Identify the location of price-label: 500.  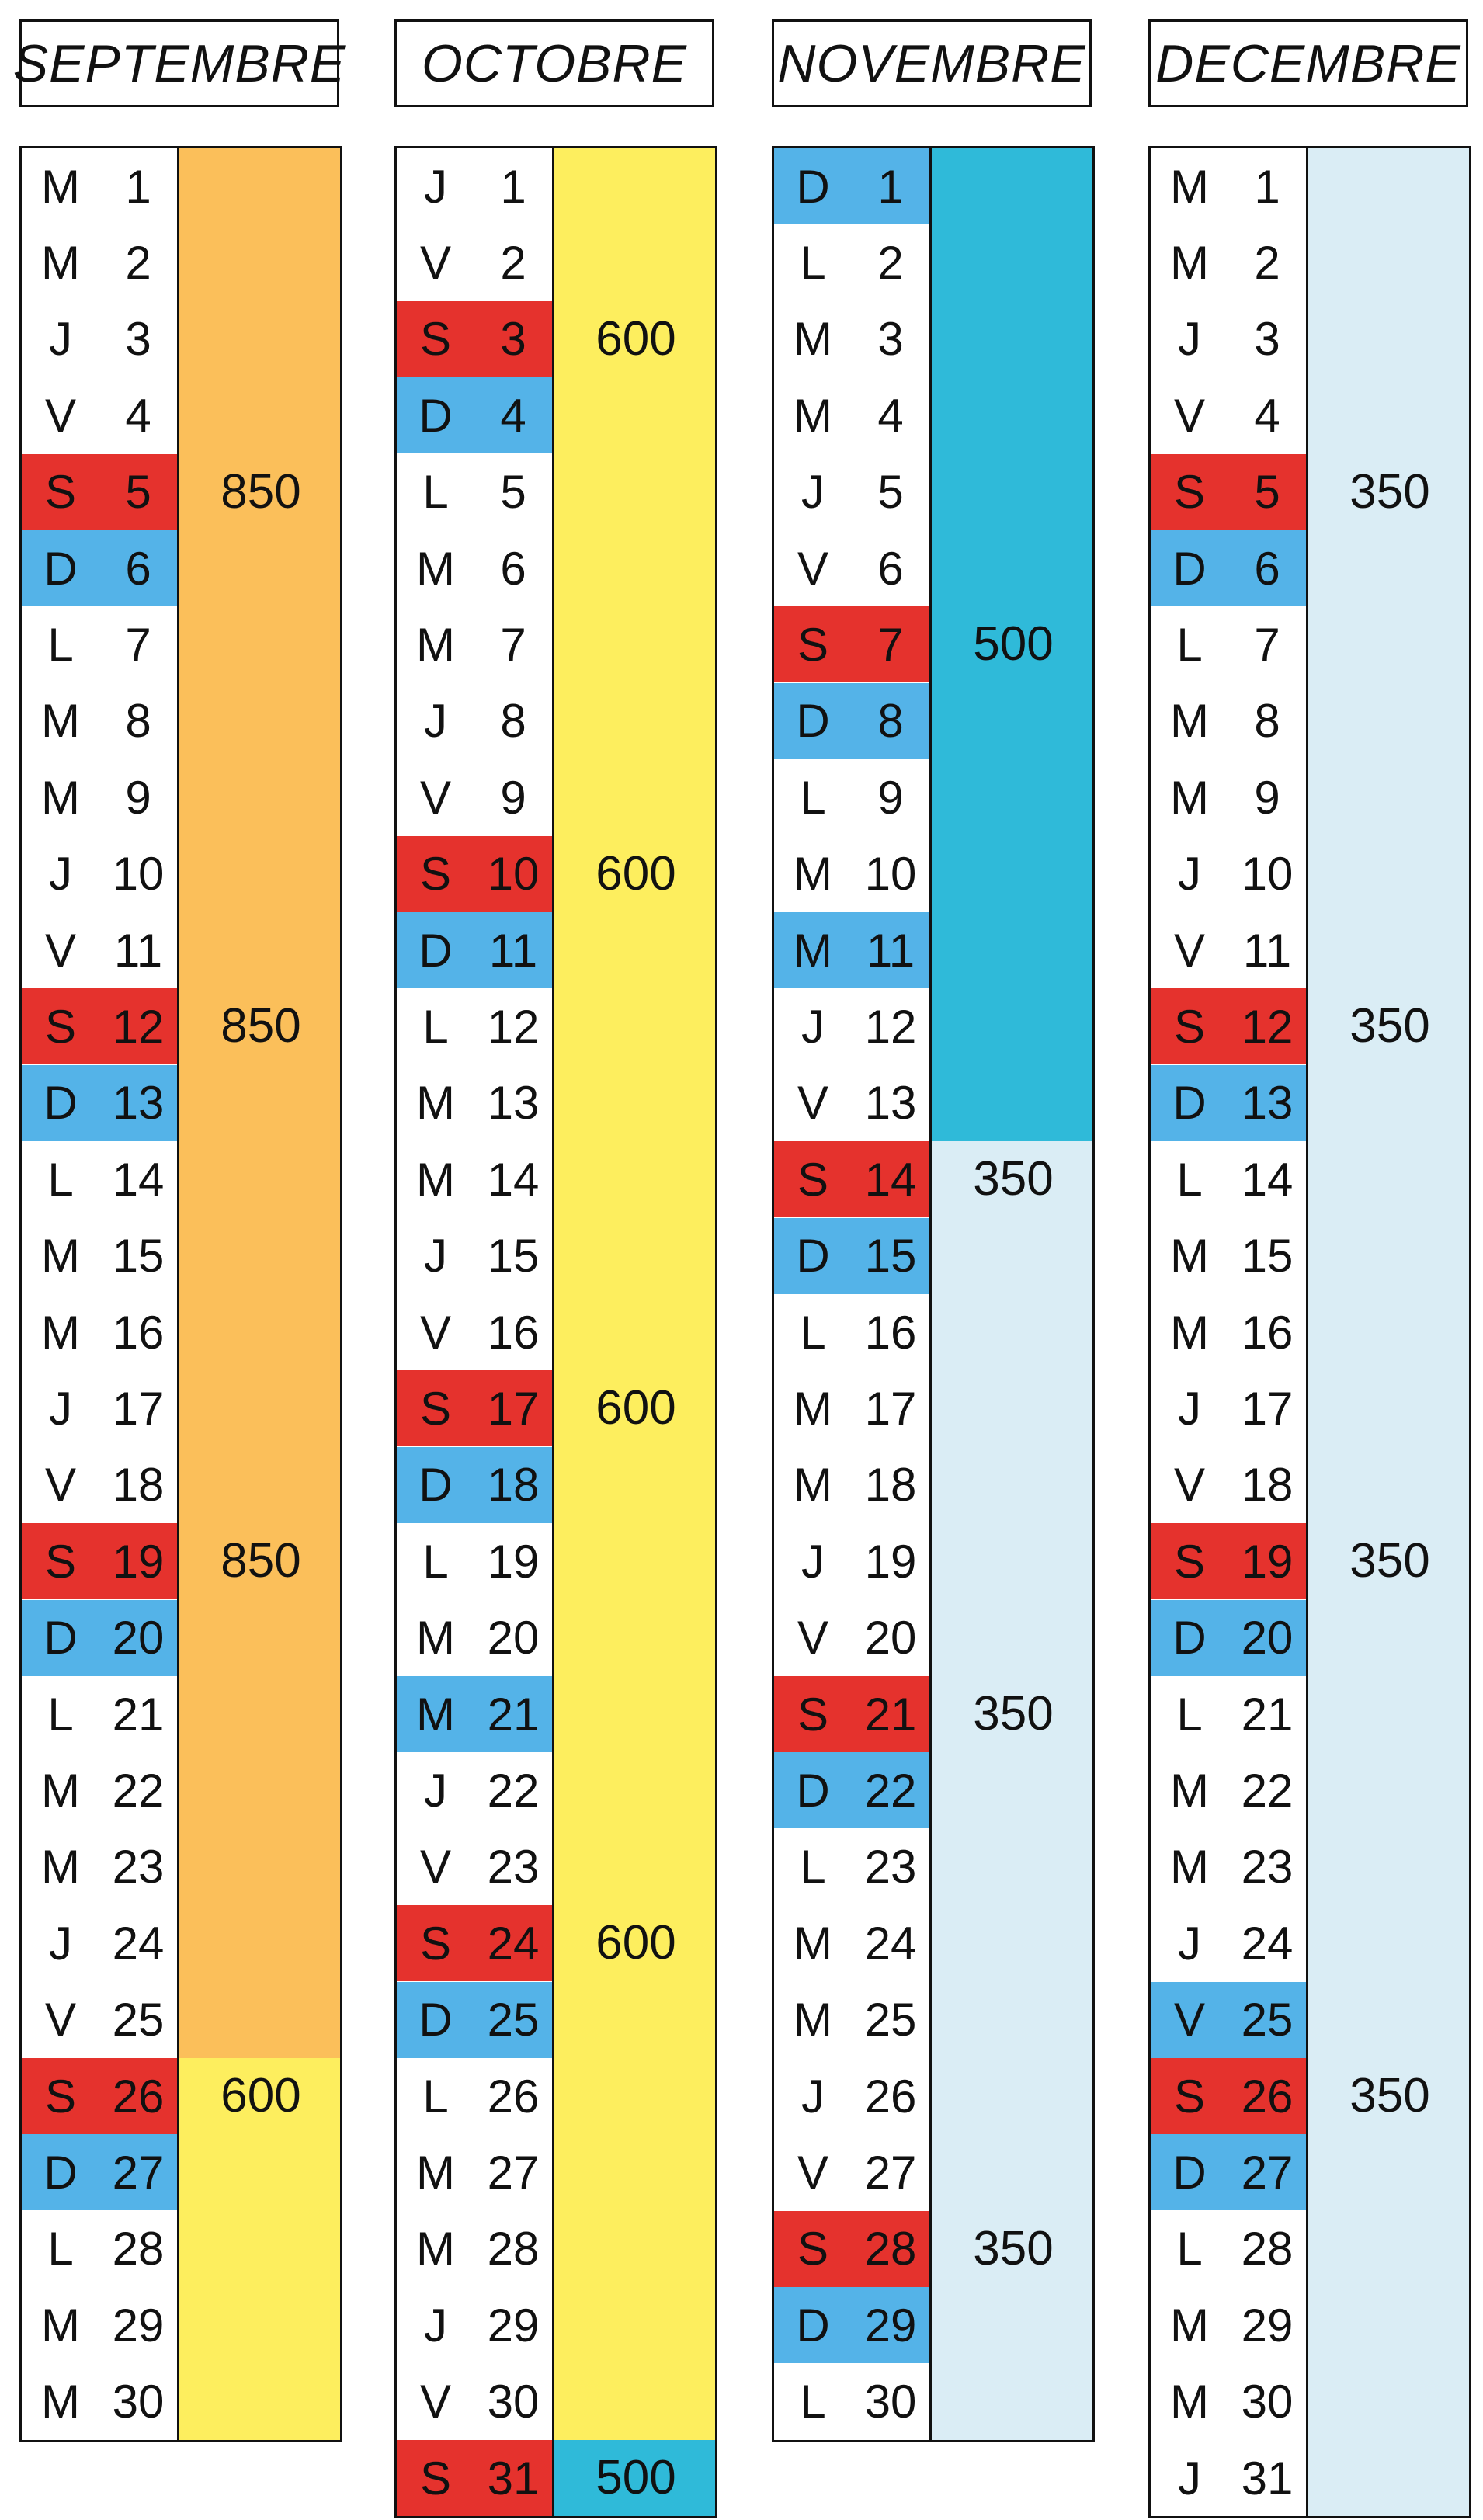
(1014, 644).